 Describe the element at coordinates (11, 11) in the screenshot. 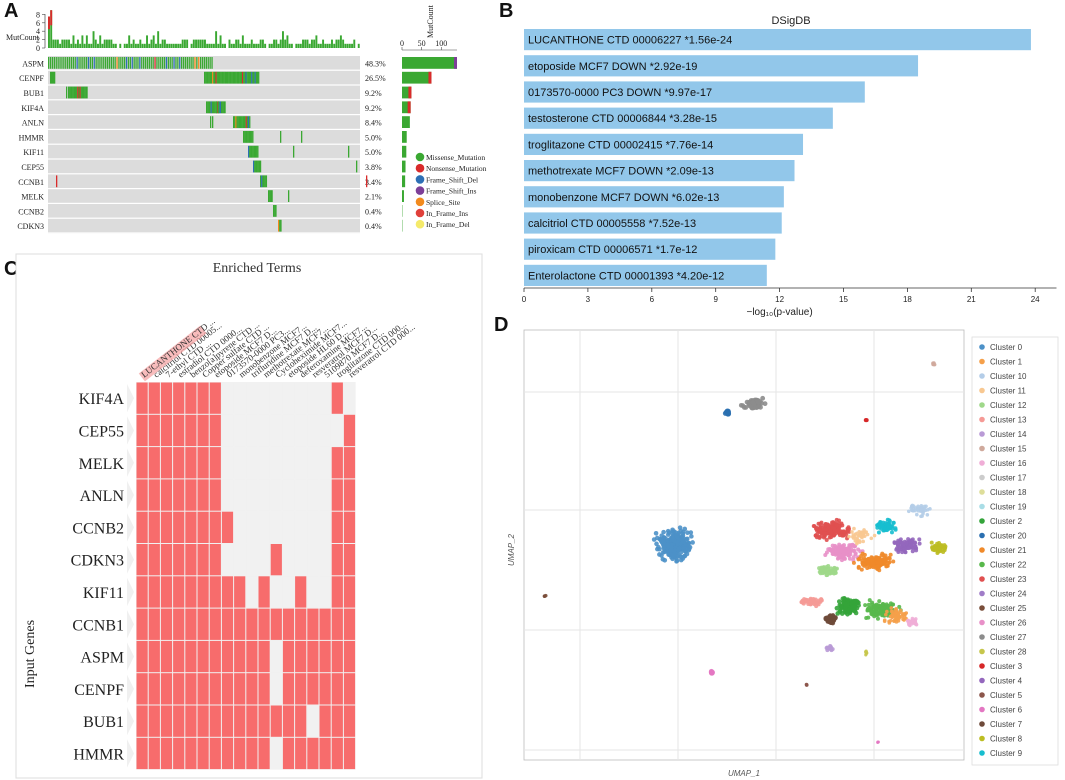

I see `panel-letter-a: A` at that location.